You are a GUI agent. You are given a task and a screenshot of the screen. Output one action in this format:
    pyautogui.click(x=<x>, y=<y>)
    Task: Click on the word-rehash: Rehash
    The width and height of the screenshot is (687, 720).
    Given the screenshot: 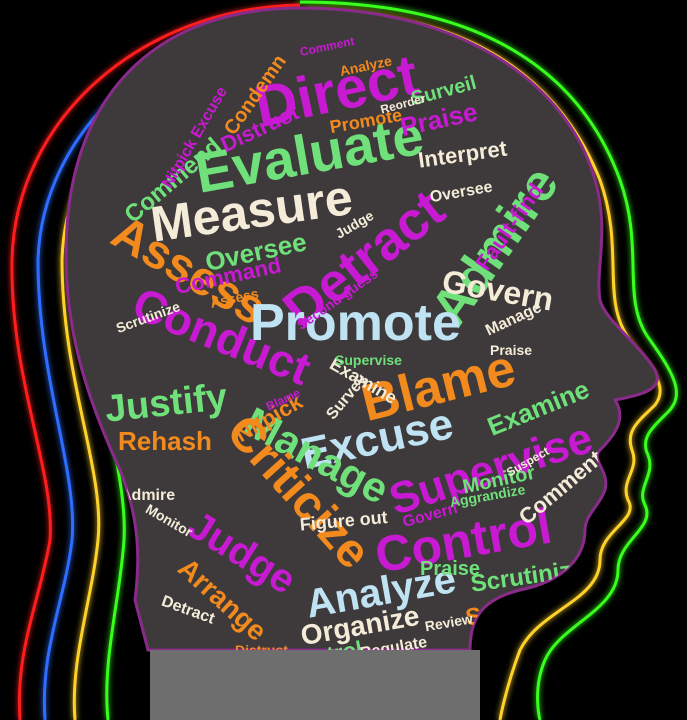 What is the action you would take?
    pyautogui.click(x=165, y=441)
    